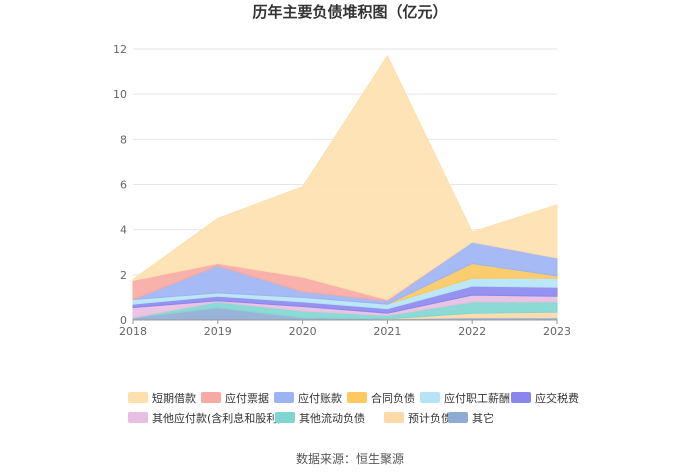 The width and height of the screenshot is (700, 474). I want to click on legend-label: 其他应付款(含利息和股利), so click(217, 418).